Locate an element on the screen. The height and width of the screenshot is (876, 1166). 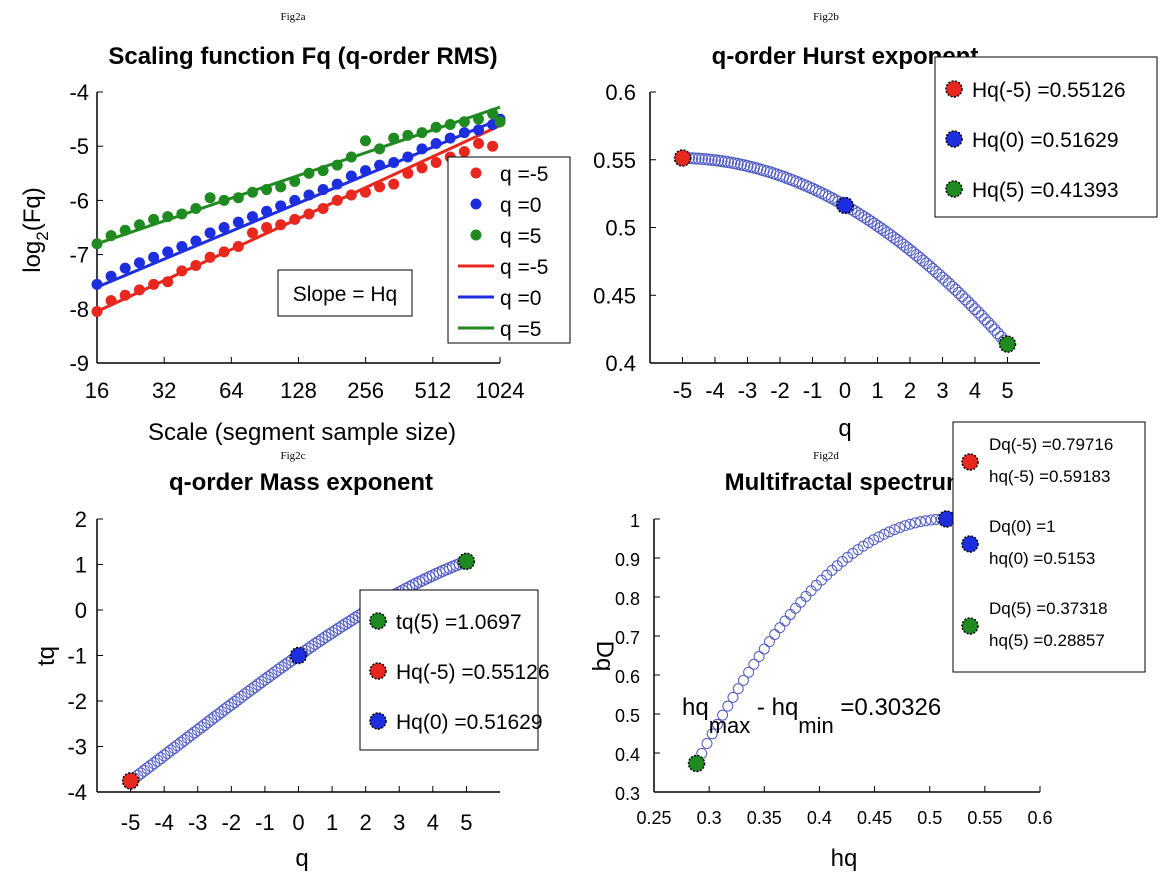
legend-label-hq: hq(-5) =0.59183 is located at coordinates (1049, 476).